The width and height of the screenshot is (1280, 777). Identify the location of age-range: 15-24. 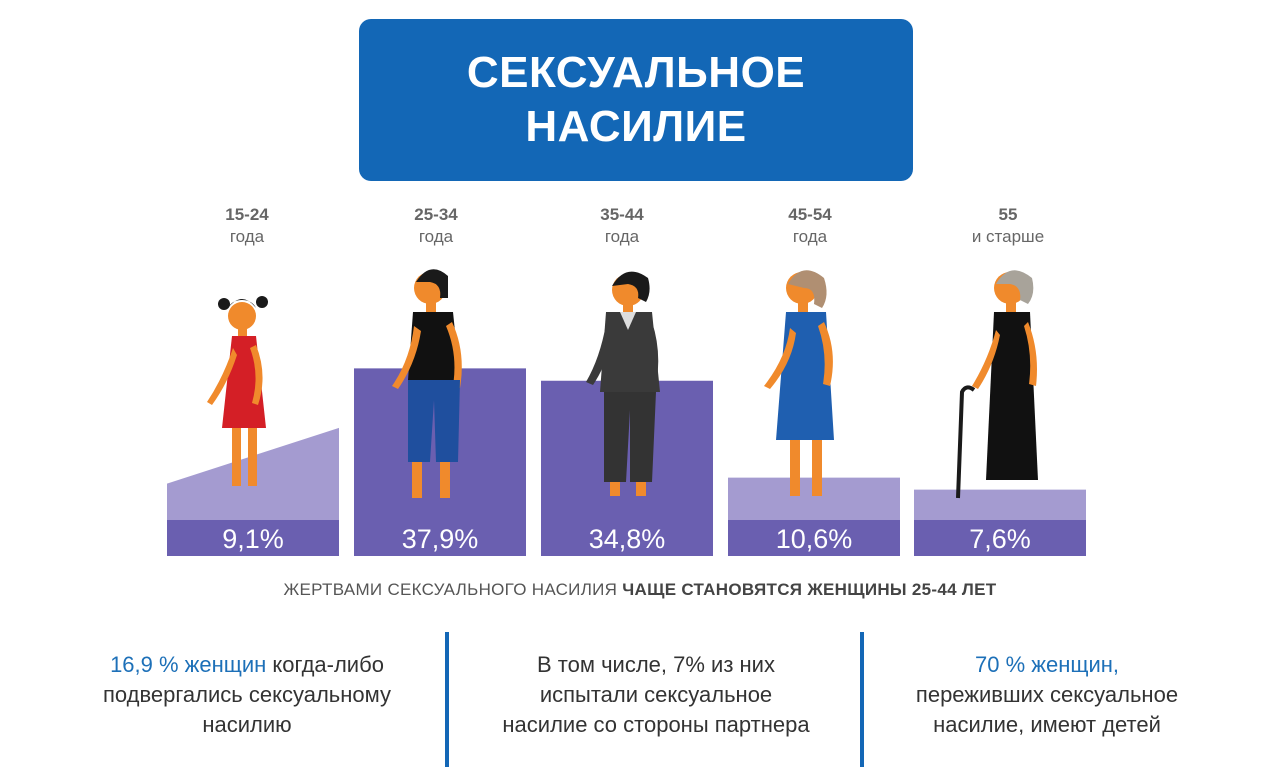
(247, 214).